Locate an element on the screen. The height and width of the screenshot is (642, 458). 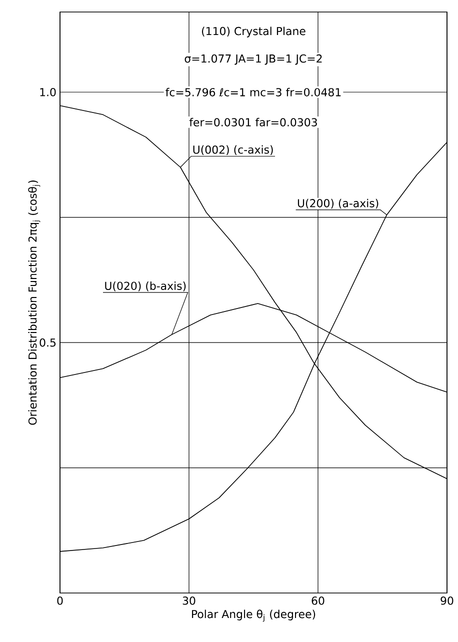
x-tick-label: 90 is located at coordinates (447, 600).